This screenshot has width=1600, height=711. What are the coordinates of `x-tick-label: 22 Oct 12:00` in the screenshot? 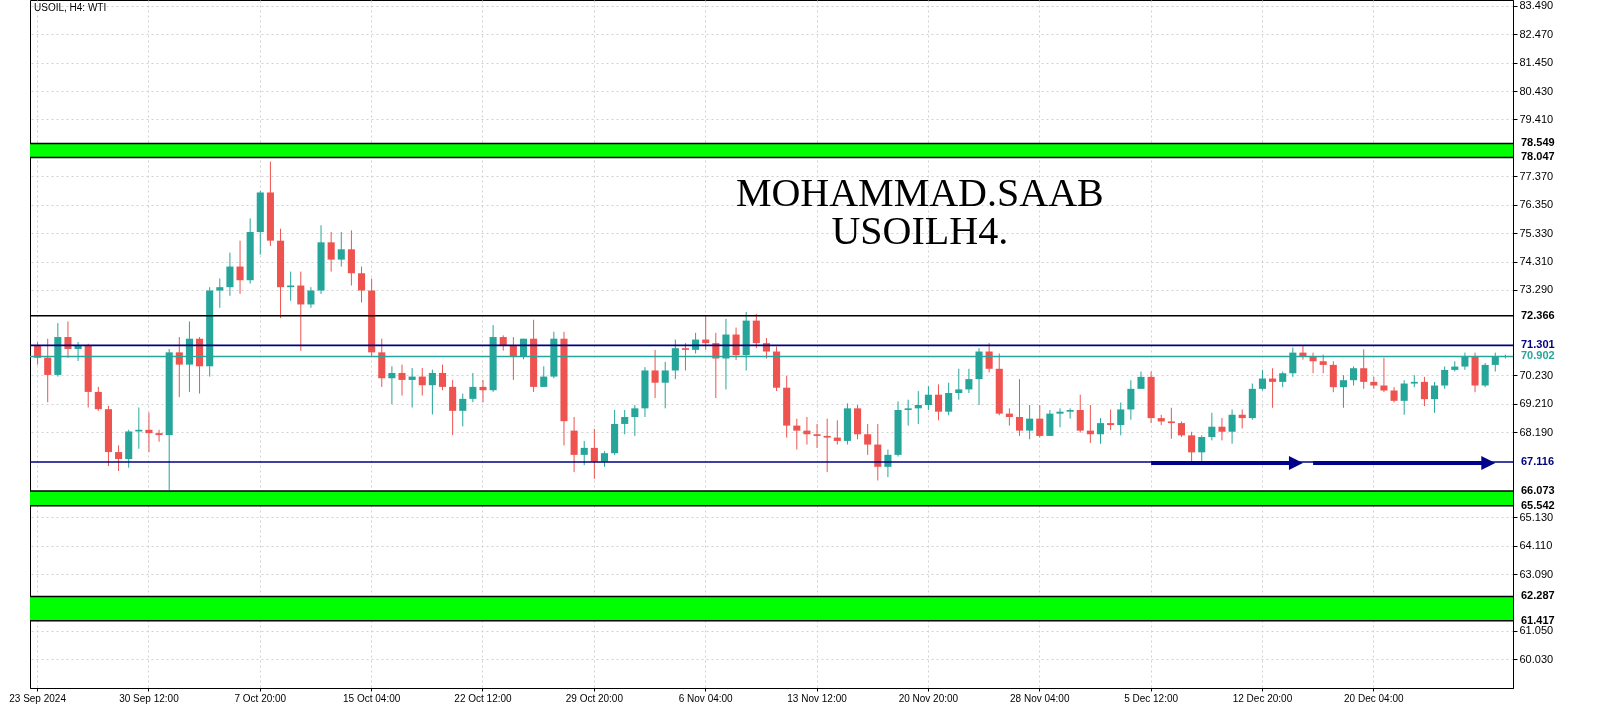 It's located at (483, 698).